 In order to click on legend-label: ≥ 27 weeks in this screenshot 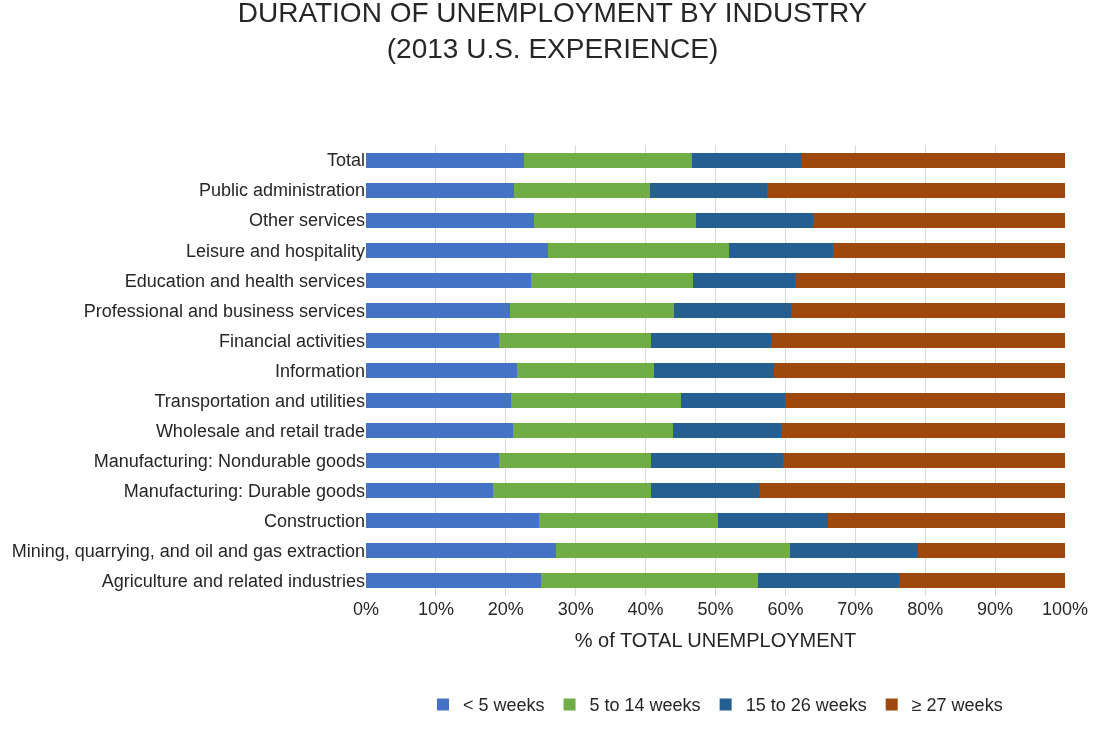, I will do `click(957, 705)`.